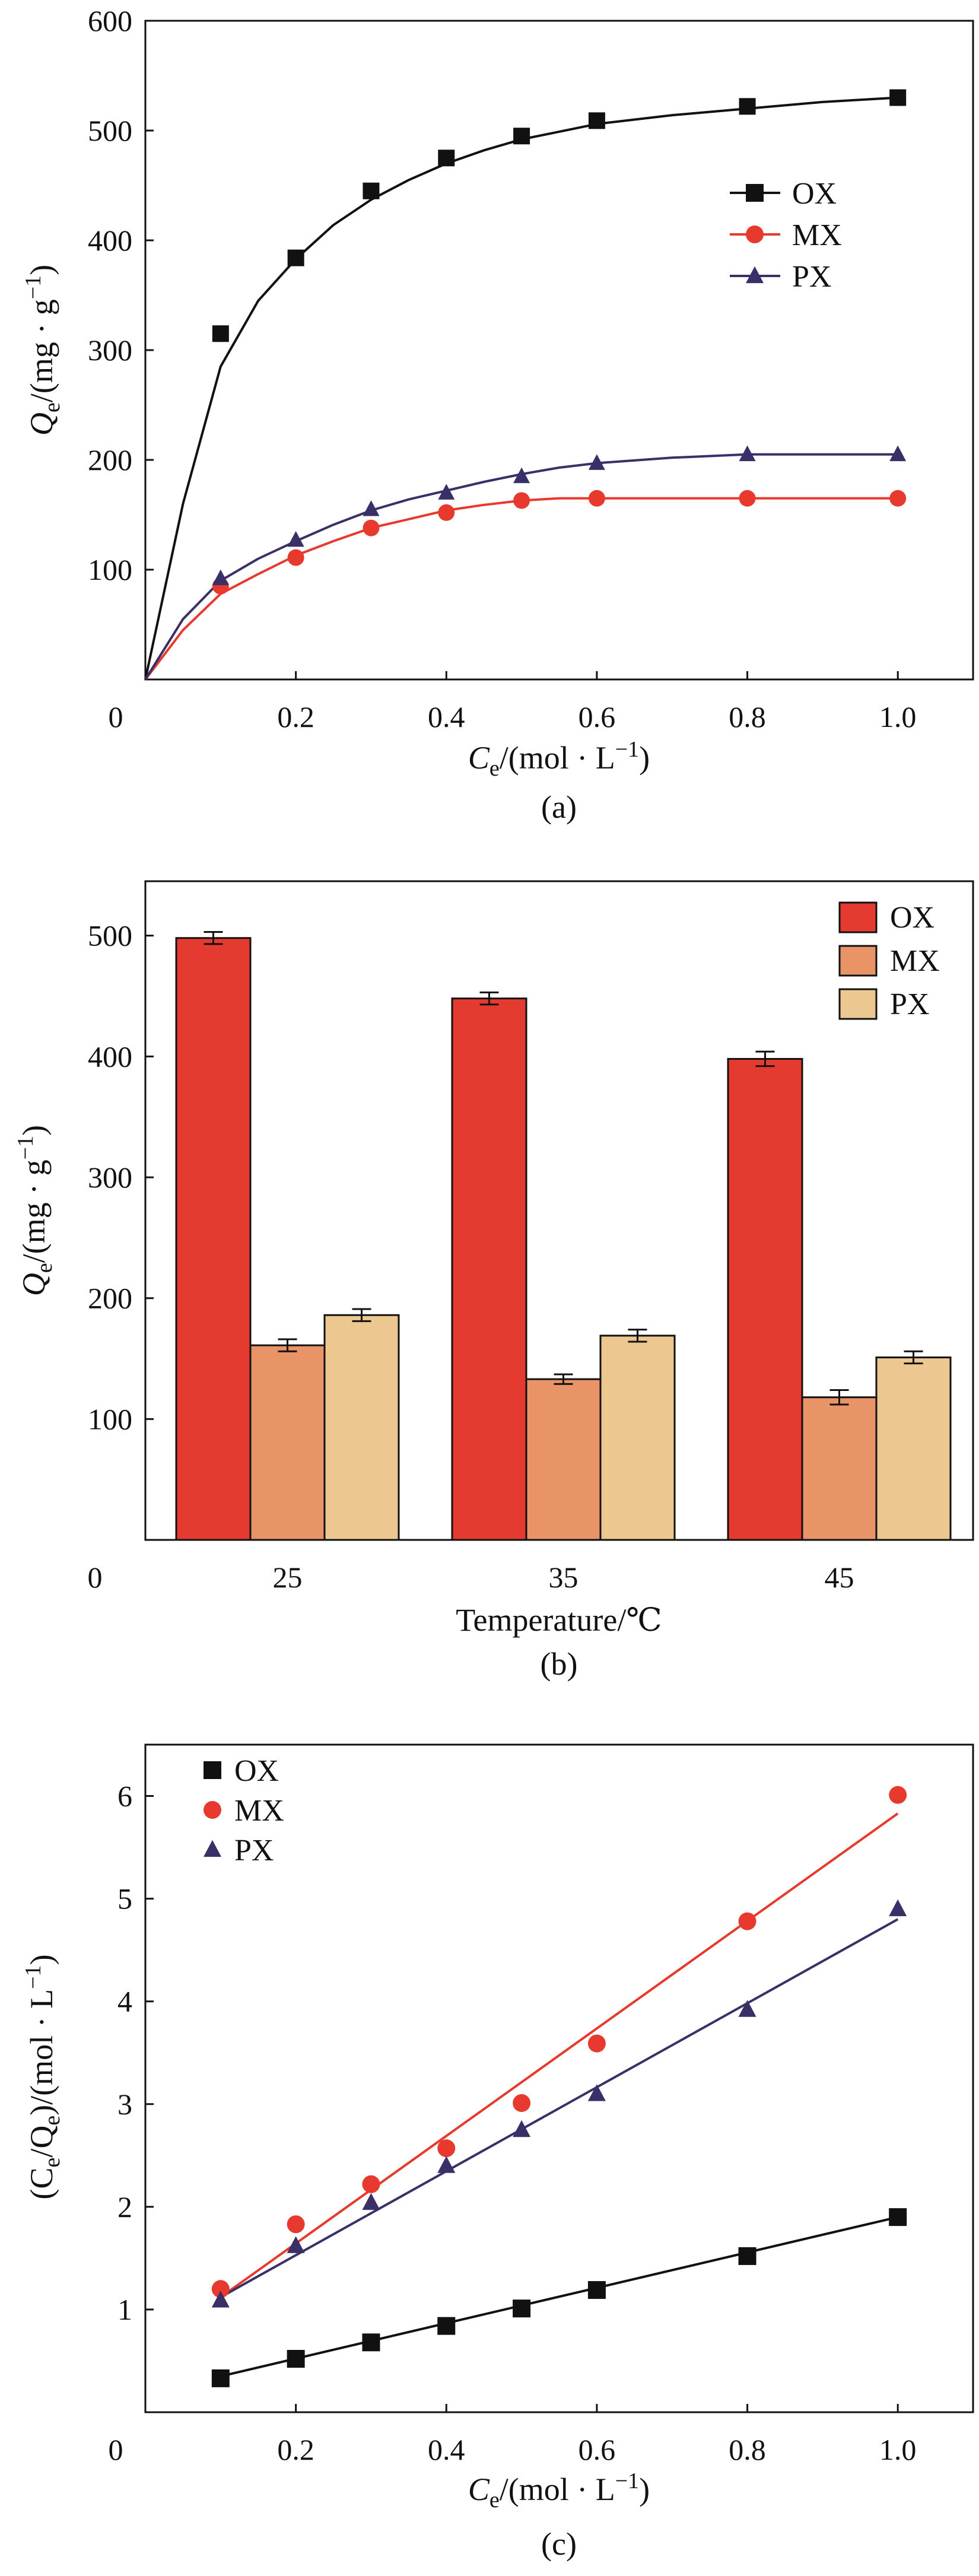  I want to click on x-axis-title-c: Ce/(mol · L−1), so click(559, 2491).